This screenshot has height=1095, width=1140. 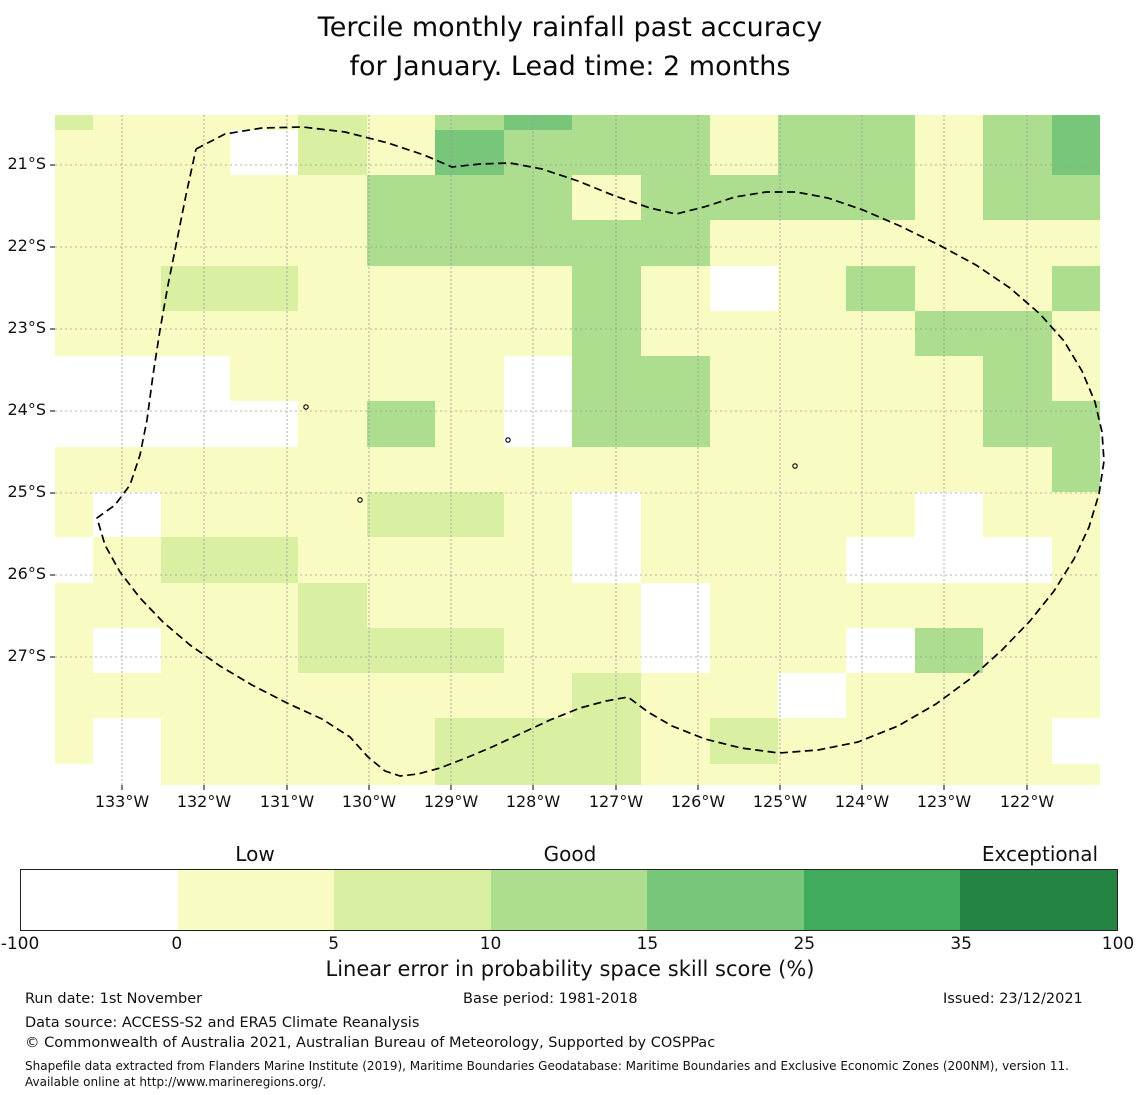 What do you see at coordinates (26, 491) in the screenshot?
I see `y-axis-tick-label: 25°S` at bounding box center [26, 491].